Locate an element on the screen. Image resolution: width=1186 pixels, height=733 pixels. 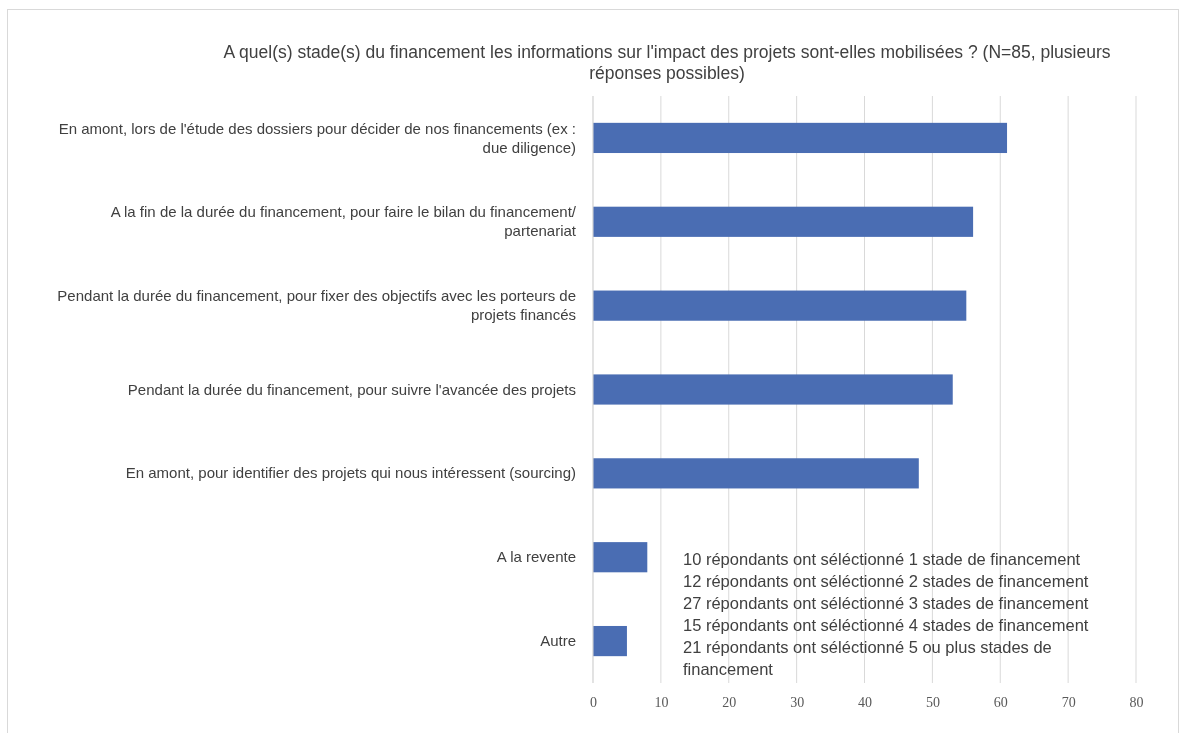
x-tick-label: 40 is located at coordinates (865, 702).